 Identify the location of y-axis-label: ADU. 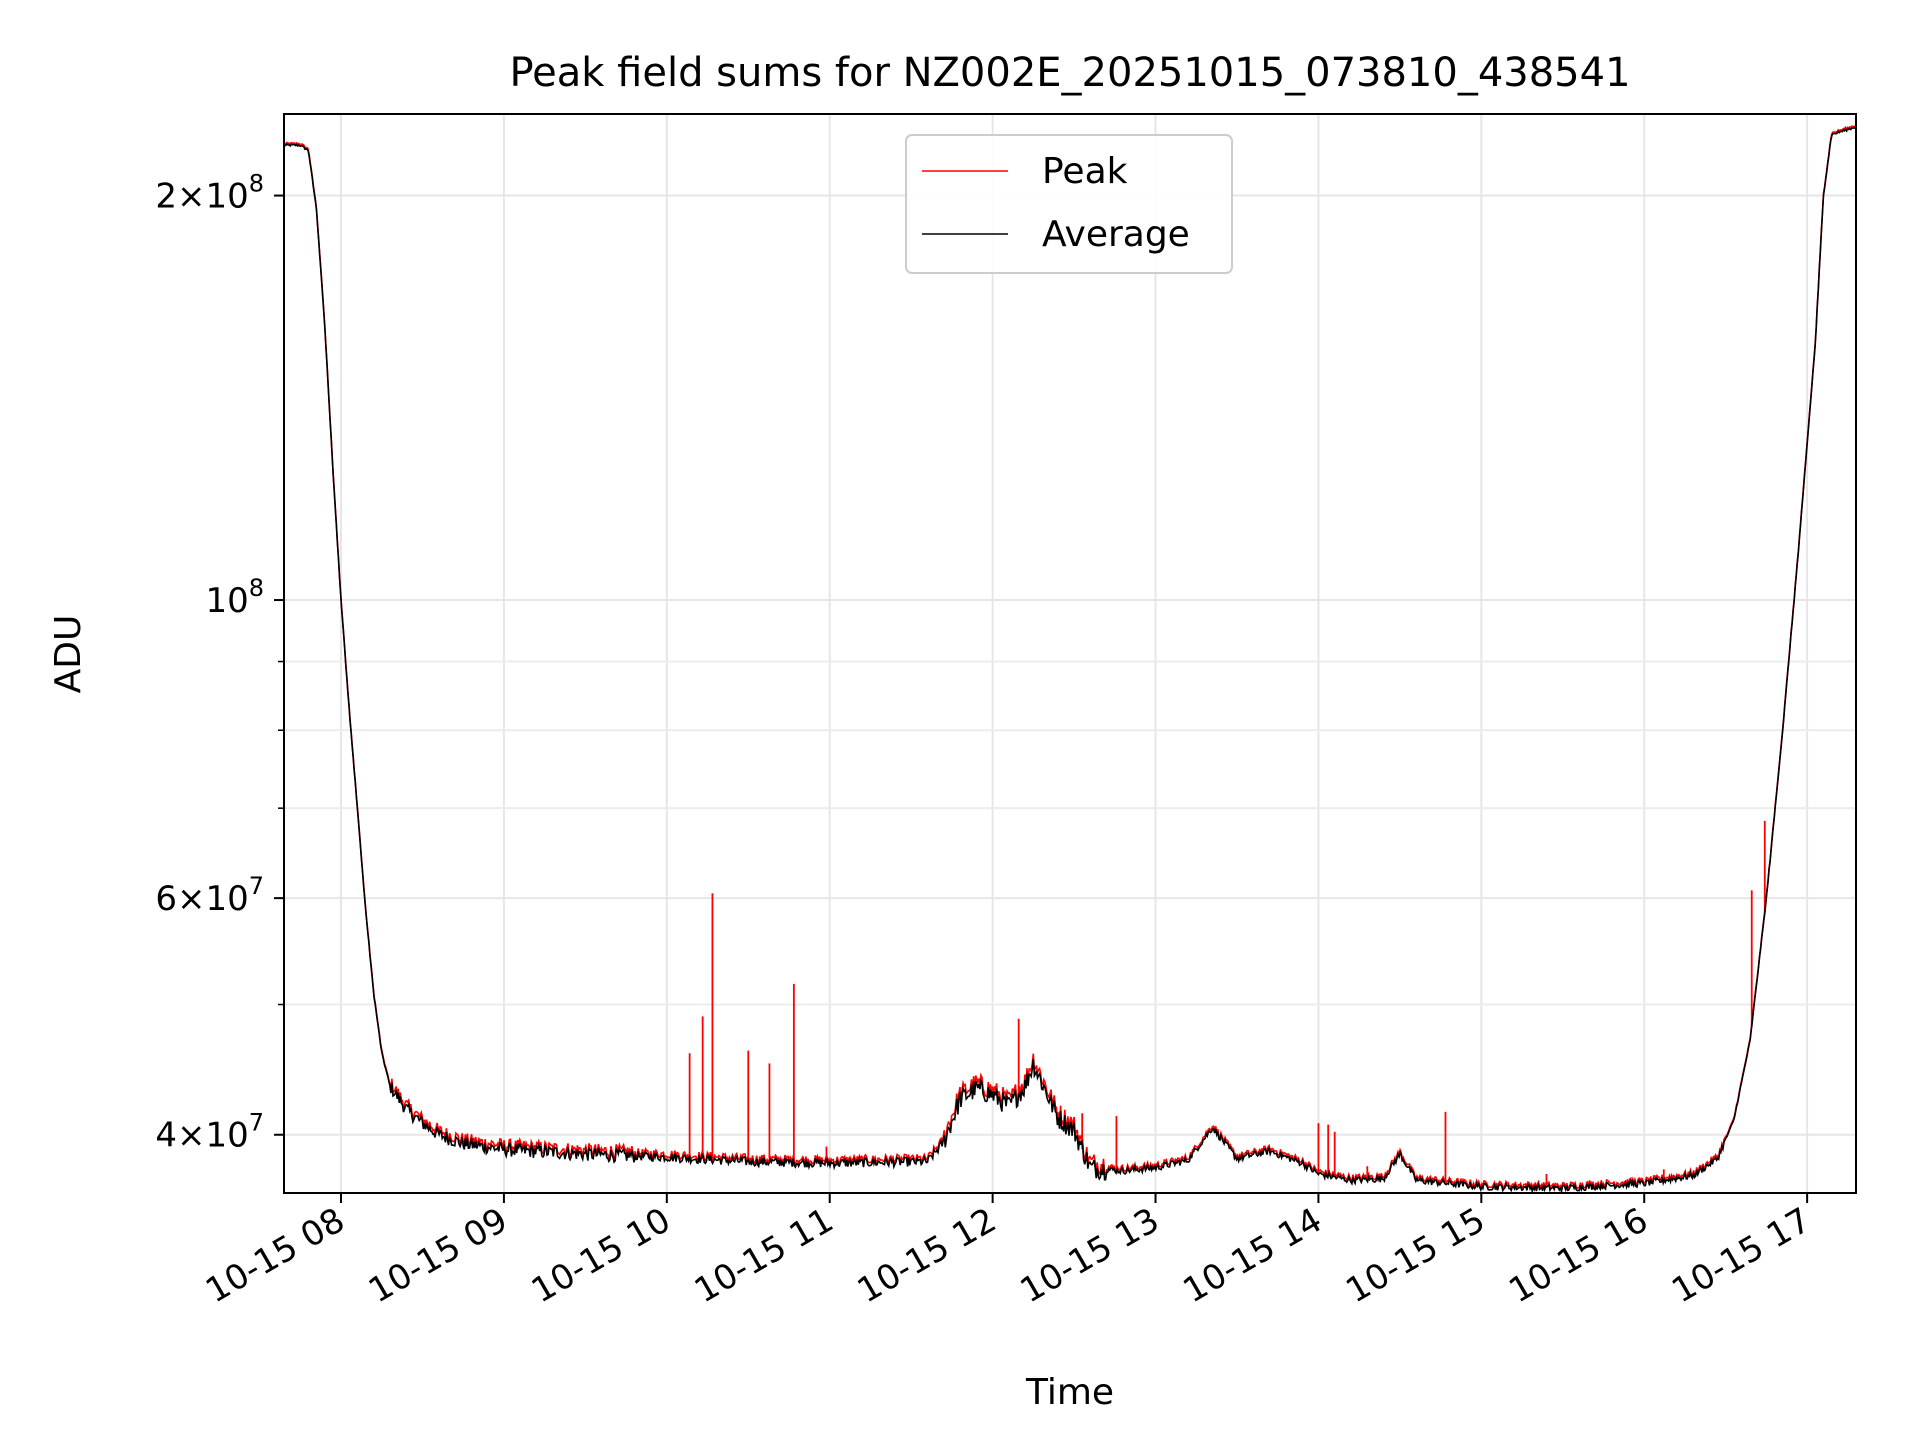
(68, 654).